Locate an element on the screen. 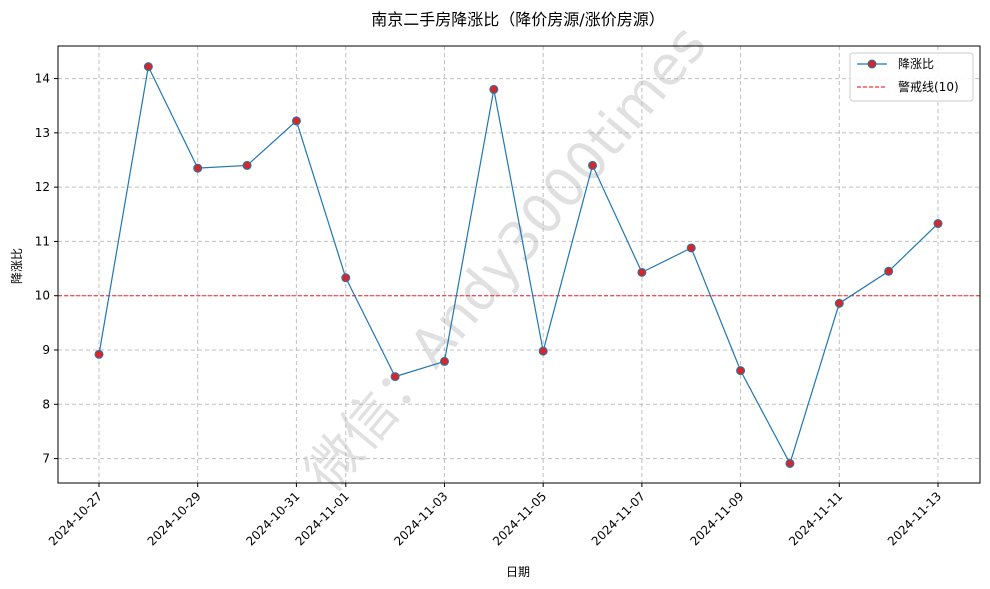  x-tick-label: 2024-11-01 is located at coordinates (322, 518).